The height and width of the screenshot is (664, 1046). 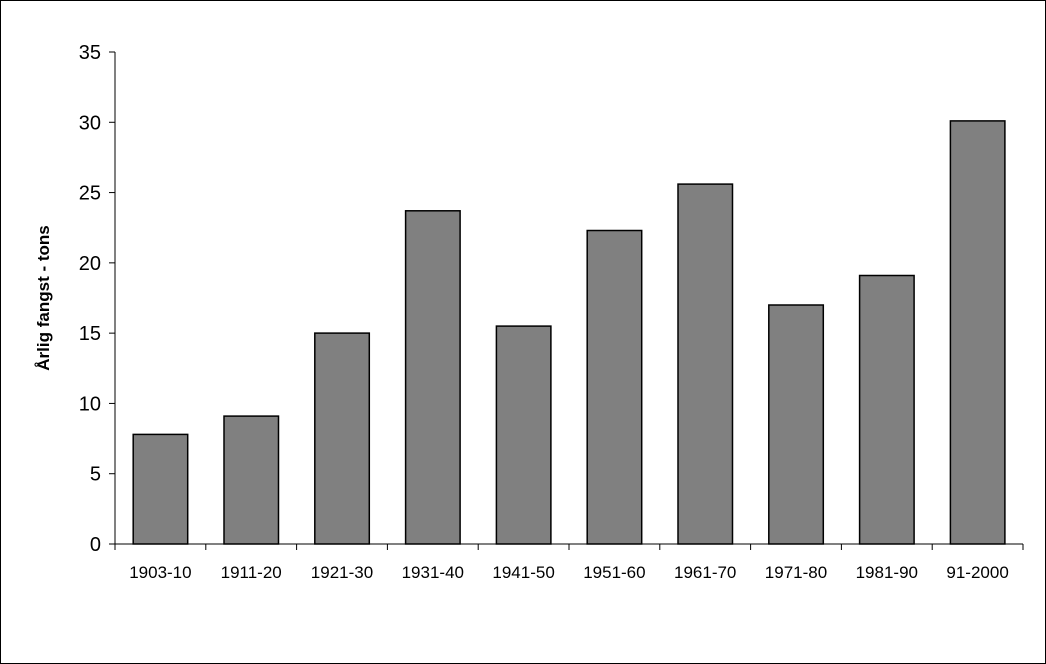 I want to click on x-tick-label-91-2000: 91-2000, so click(x=977, y=572).